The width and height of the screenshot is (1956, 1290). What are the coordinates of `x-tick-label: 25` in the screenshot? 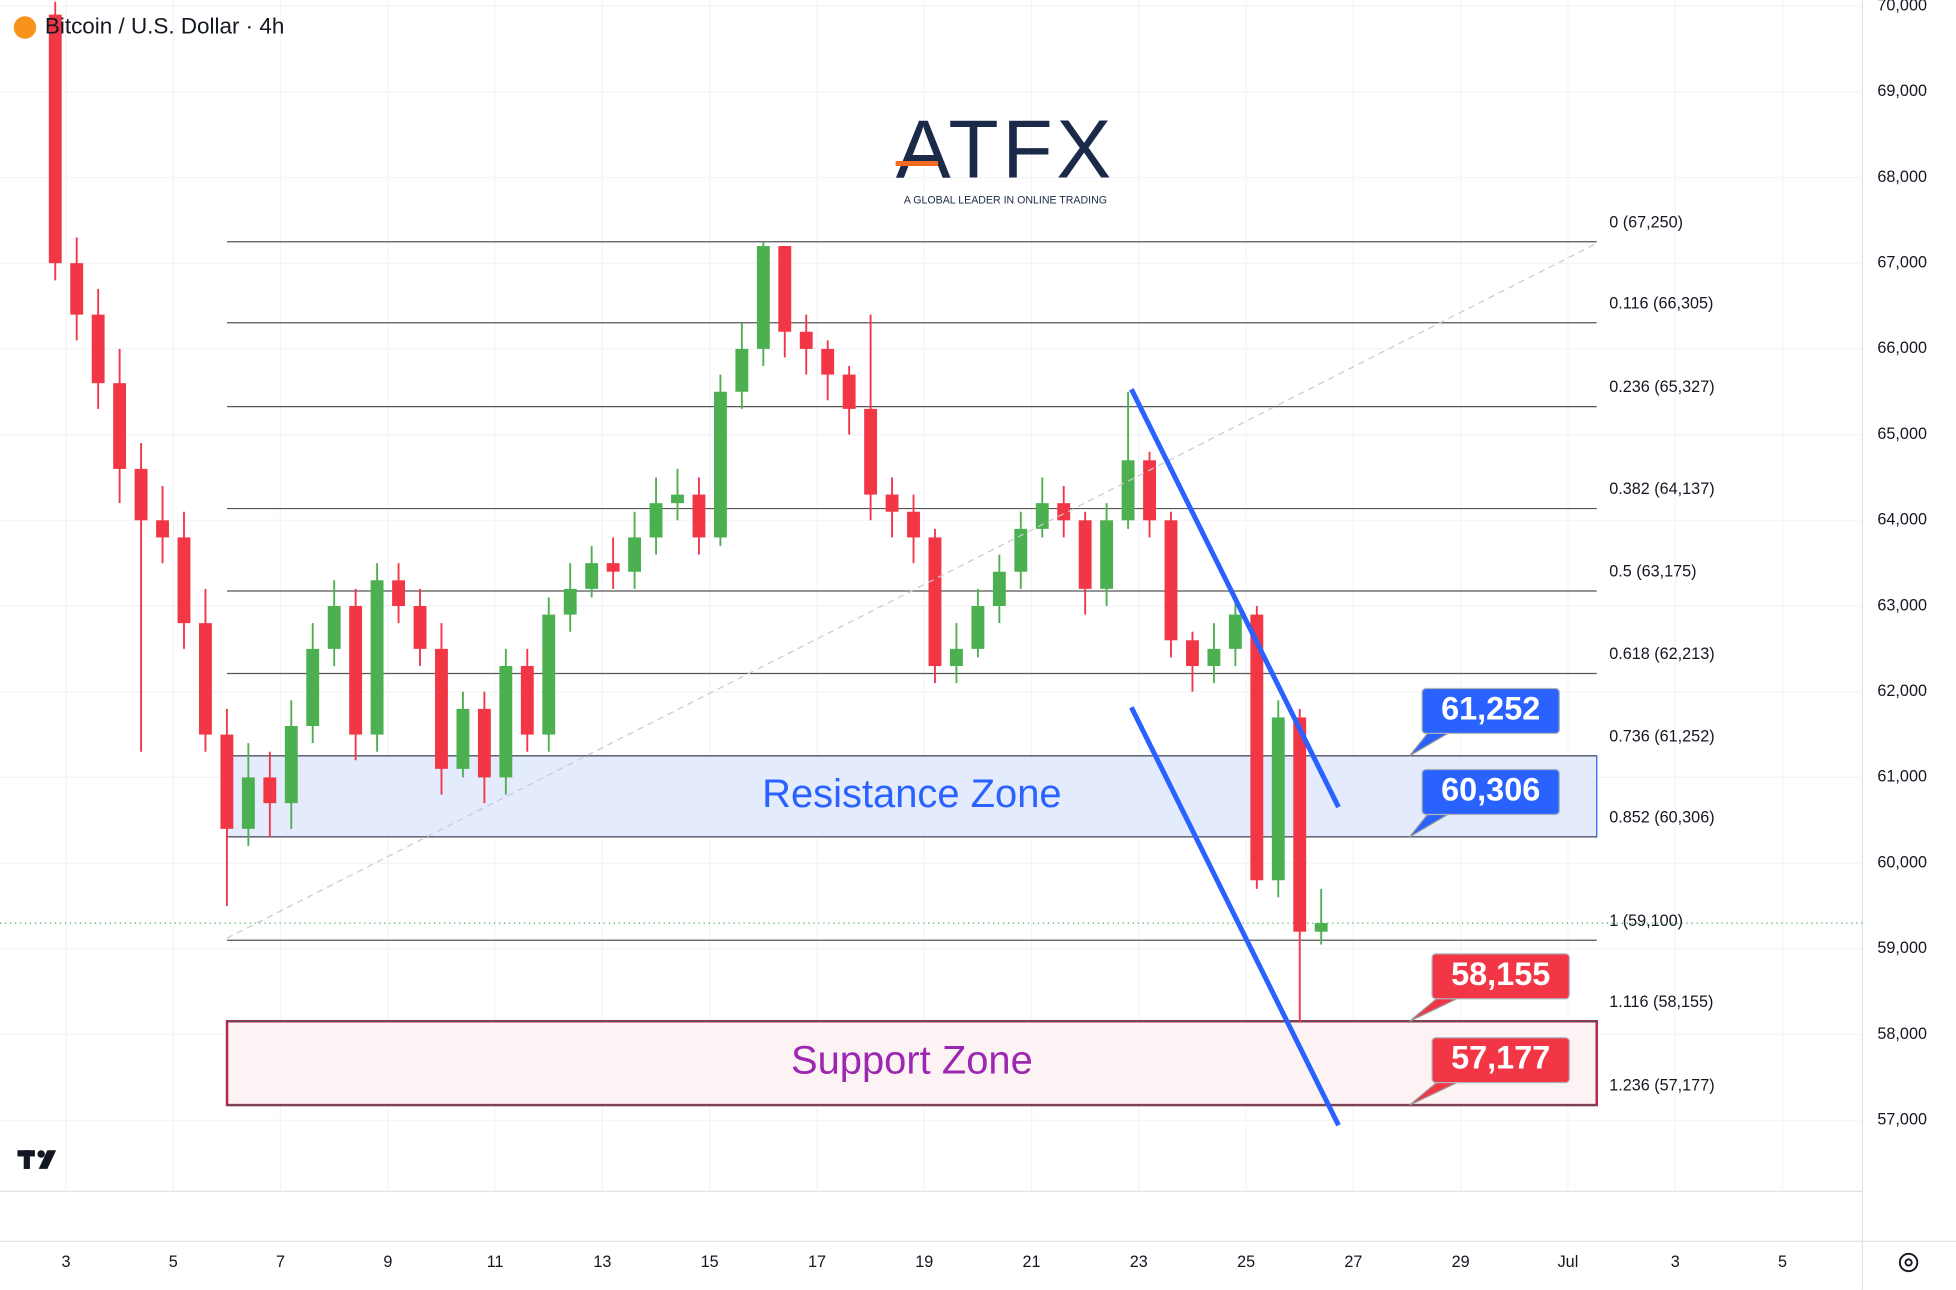 It's located at (1246, 1262).